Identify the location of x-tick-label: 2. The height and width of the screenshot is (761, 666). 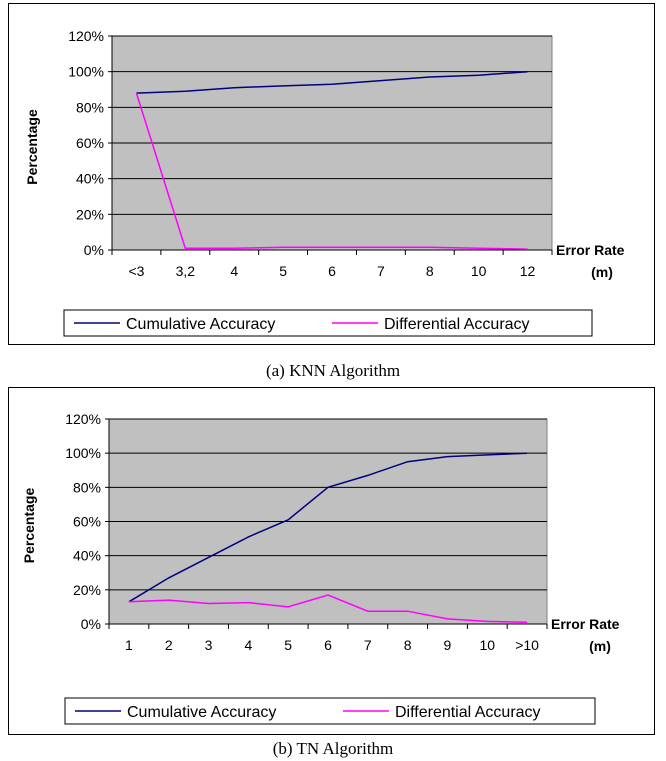
(169, 645).